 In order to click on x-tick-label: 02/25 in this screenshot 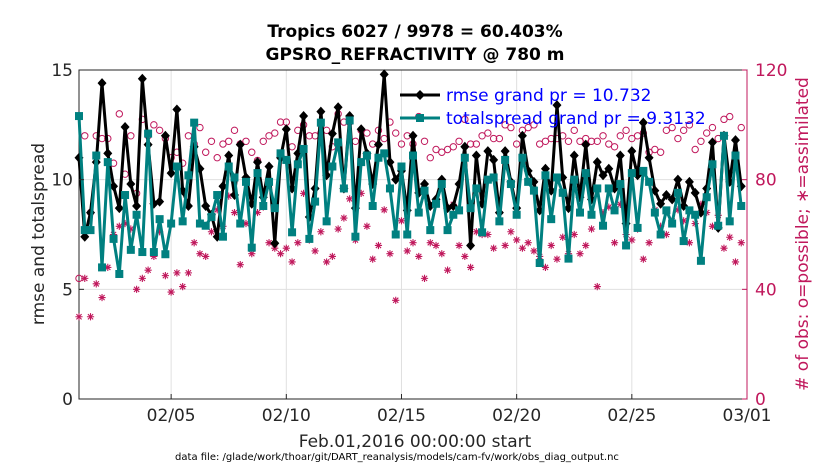, I will do `click(631, 416)`.